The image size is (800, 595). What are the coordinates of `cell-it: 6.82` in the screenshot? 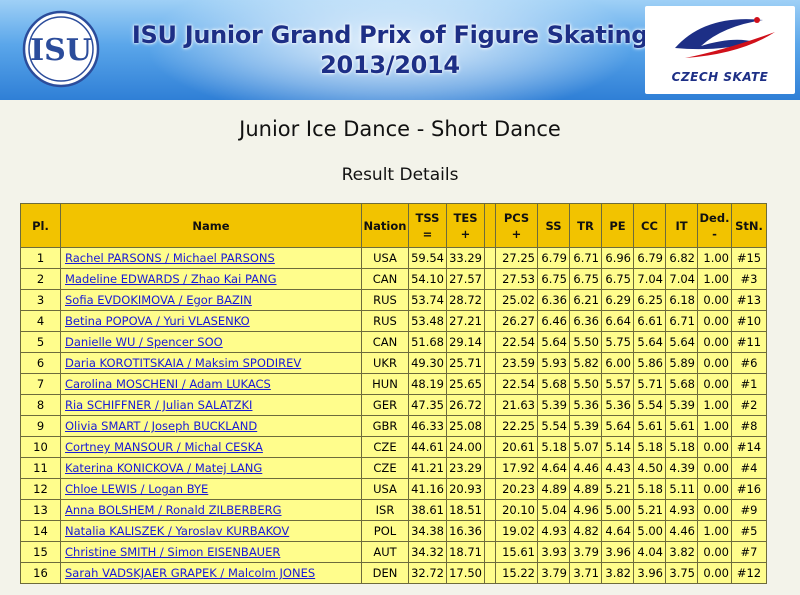 It's located at (681, 258).